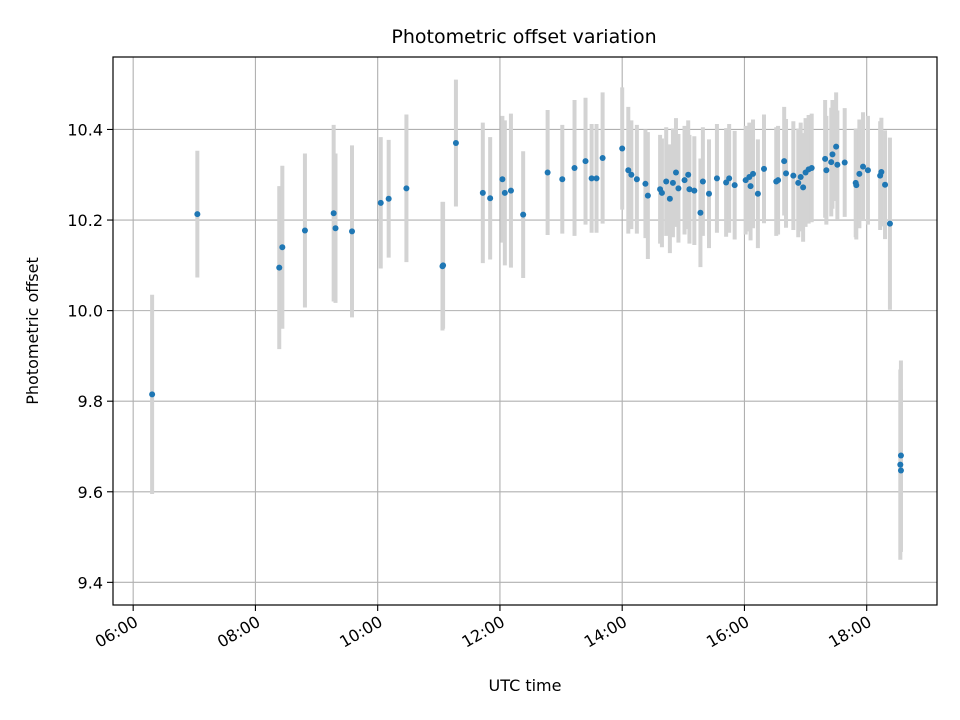  I want to click on y-tick-label: 10.2, so click(85, 220).